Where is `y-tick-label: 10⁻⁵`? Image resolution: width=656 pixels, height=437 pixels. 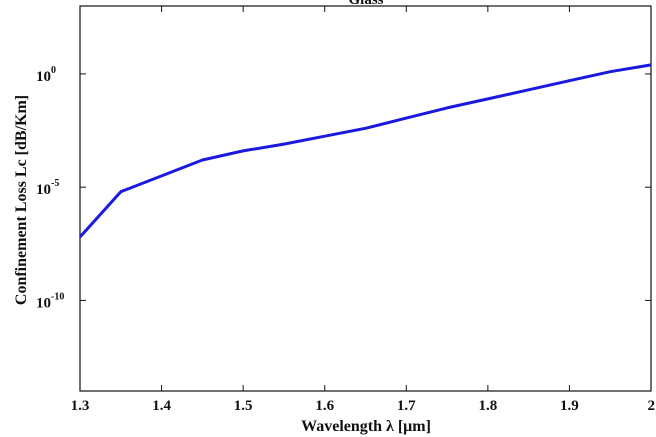
y-tick-label: 10⁻⁵ is located at coordinates (47, 188).